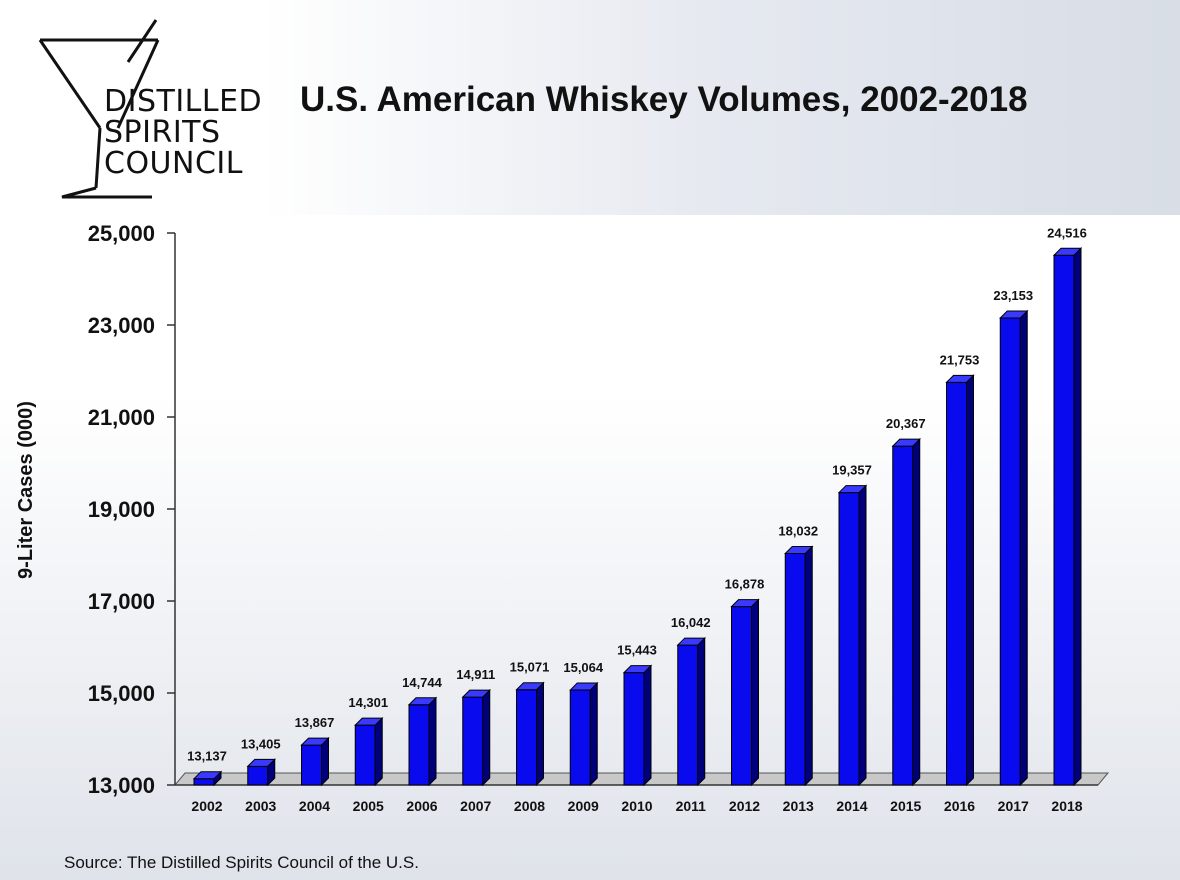 The width and height of the screenshot is (1180, 880). What do you see at coordinates (121, 693) in the screenshot?
I see `y-tick-label: 15,000` at bounding box center [121, 693].